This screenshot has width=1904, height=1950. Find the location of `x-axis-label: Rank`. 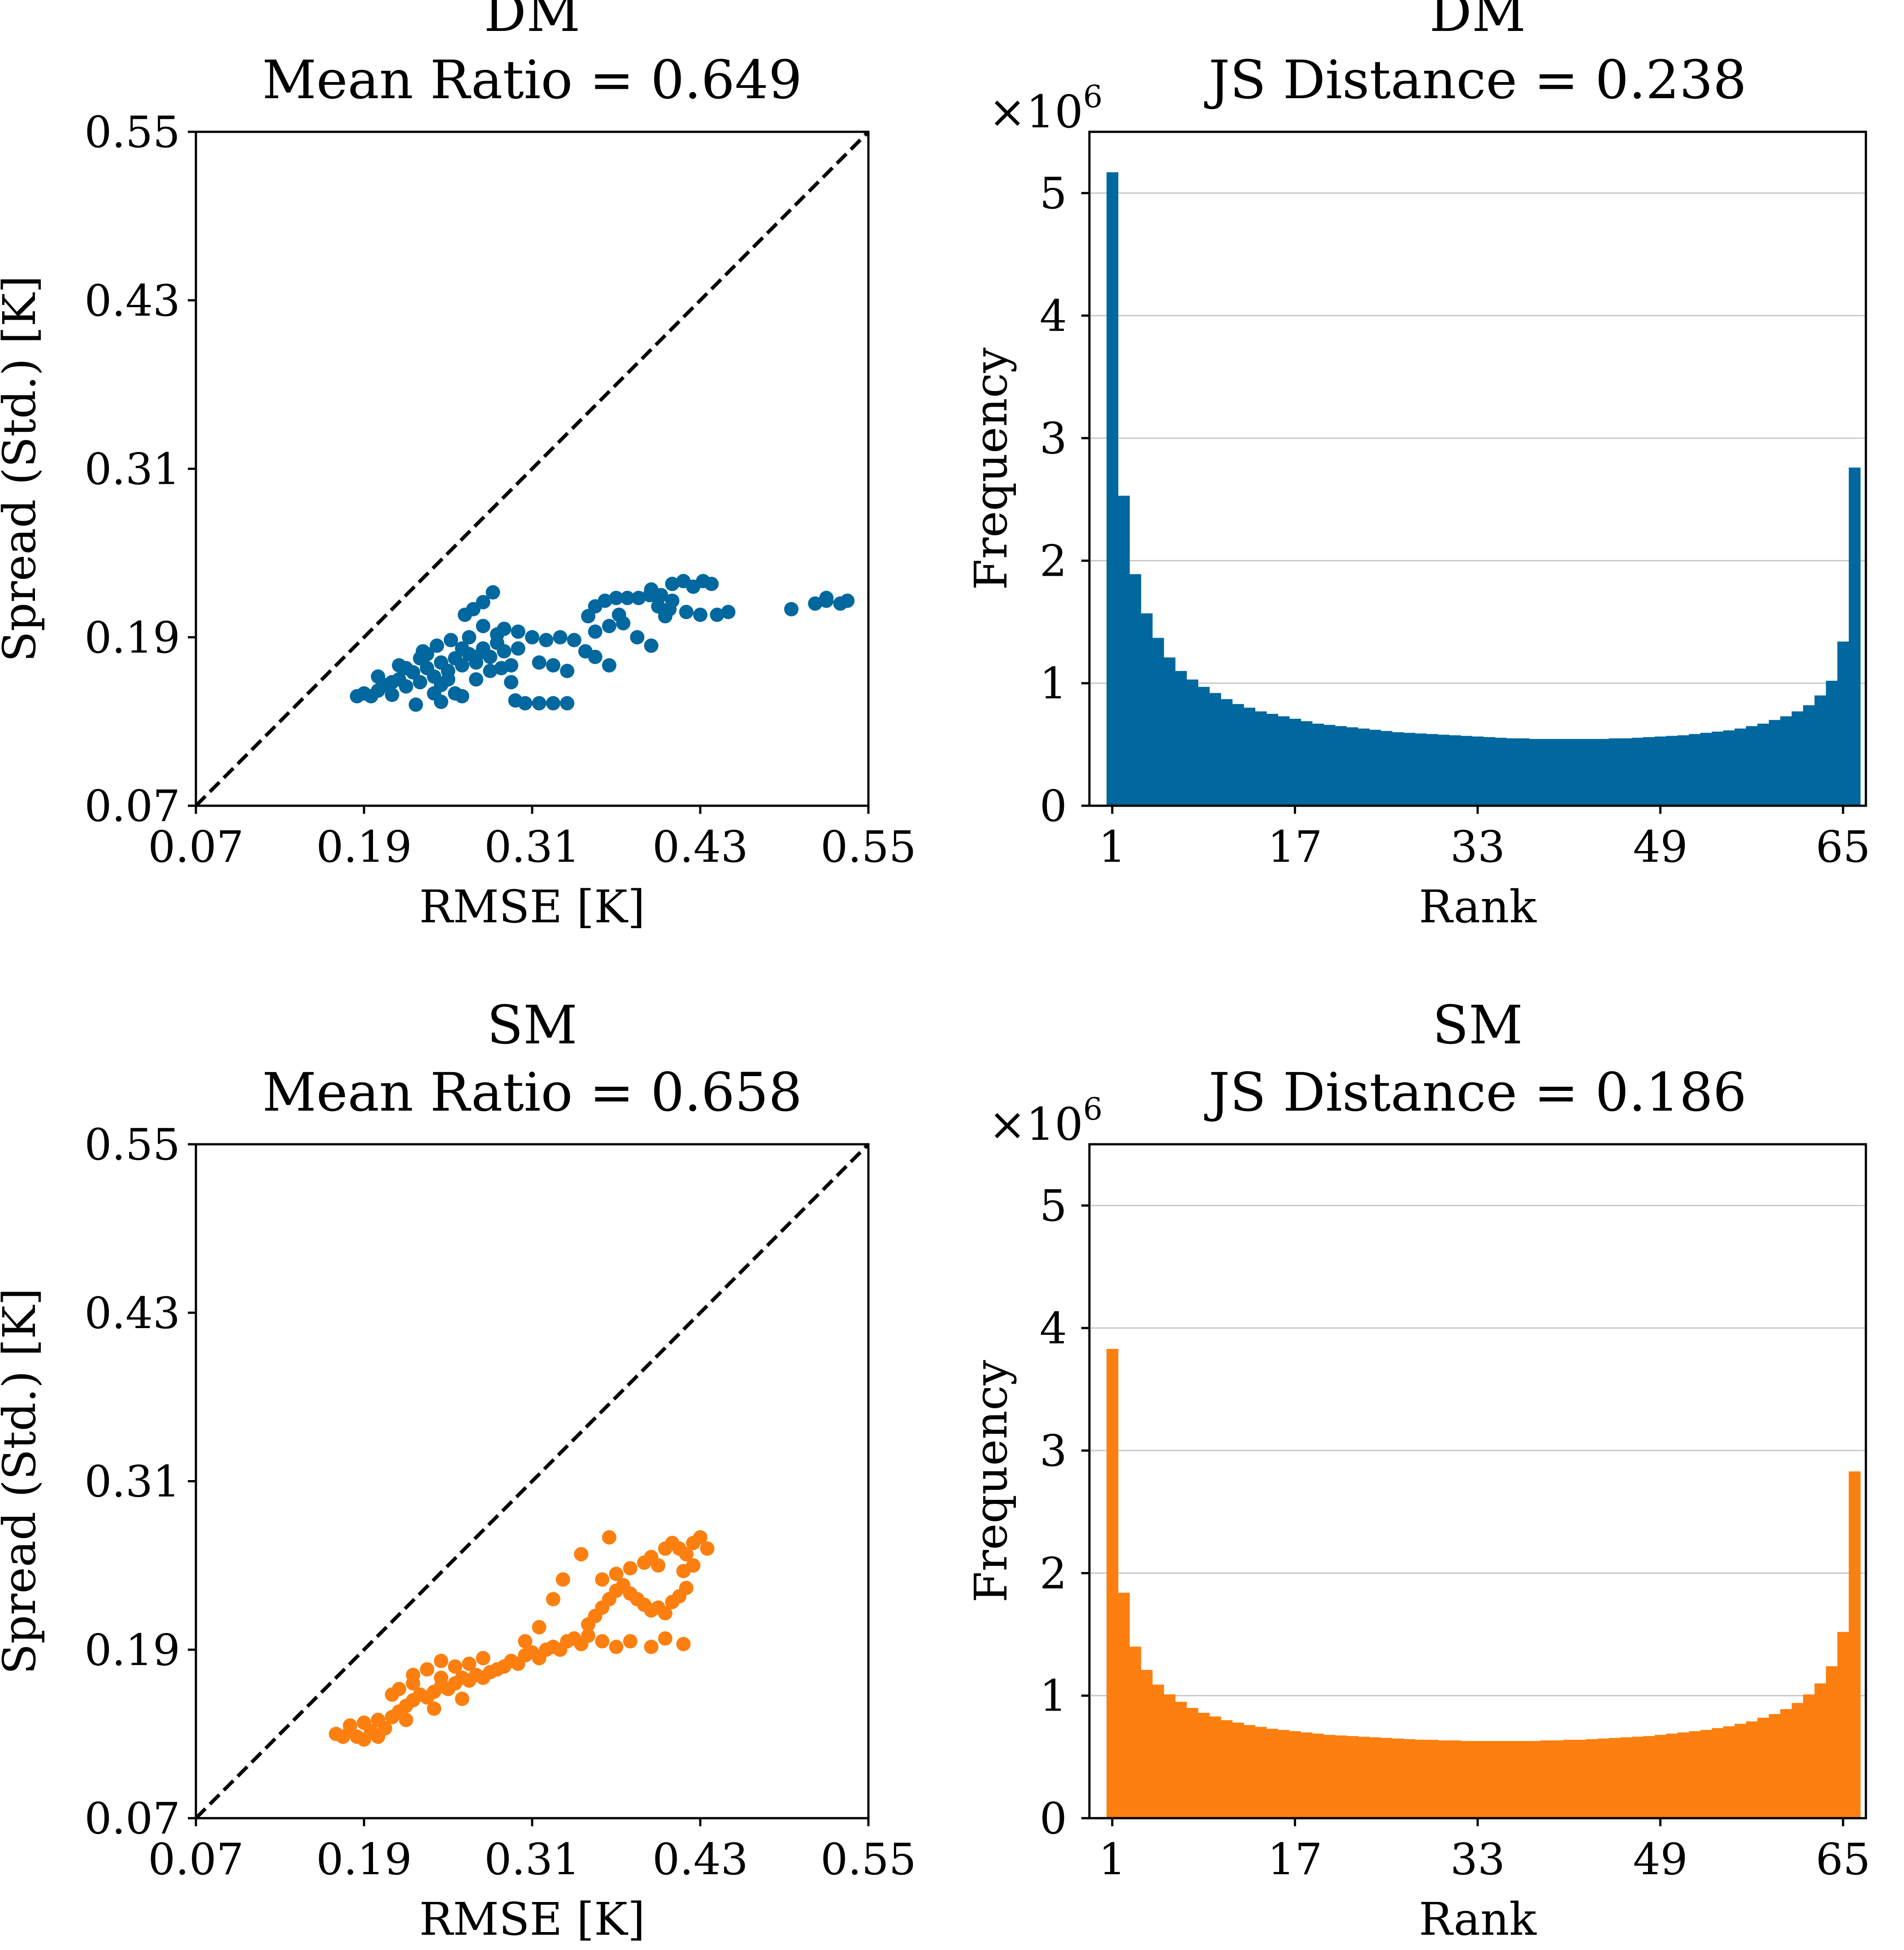

x-axis-label: Rank is located at coordinates (1478, 1919).